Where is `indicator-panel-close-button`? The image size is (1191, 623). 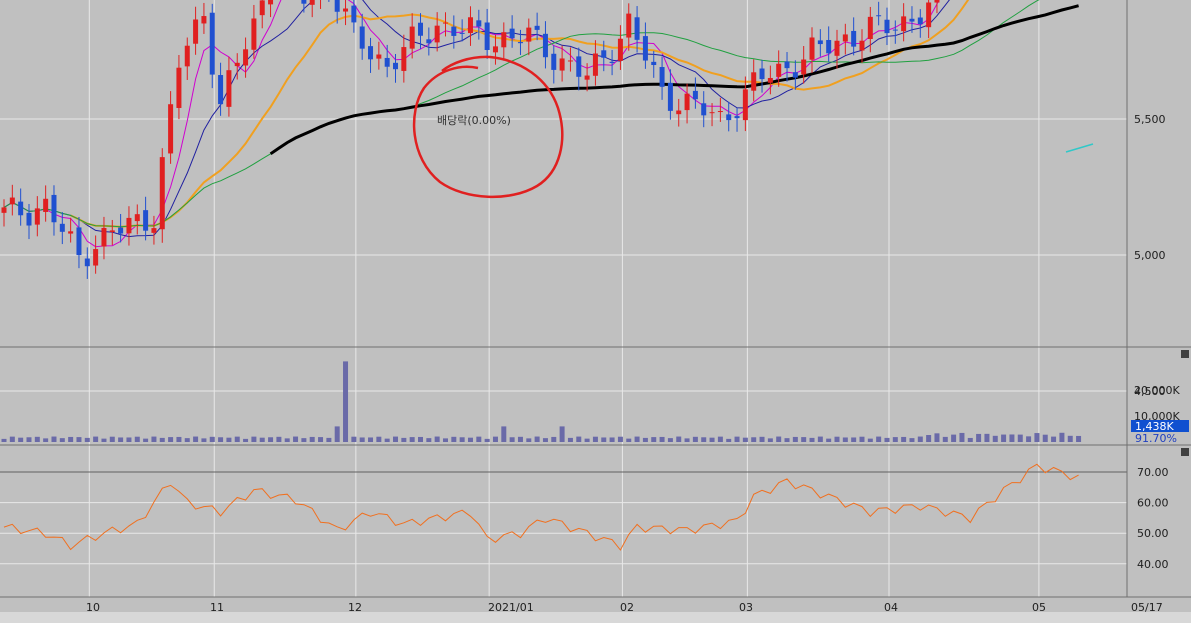
indicator-panel-close-button is located at coordinates (1185, 452).